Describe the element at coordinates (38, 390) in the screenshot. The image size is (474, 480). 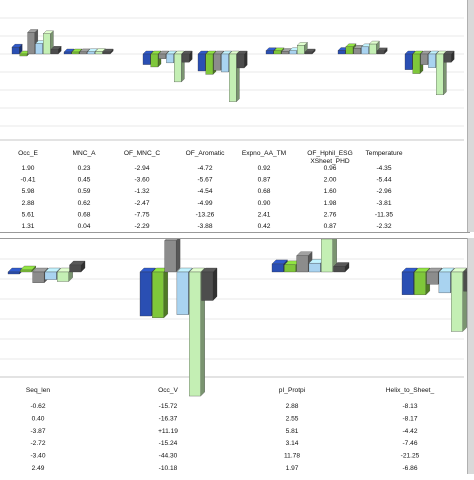
I see `column-header: Seq_len` at that location.